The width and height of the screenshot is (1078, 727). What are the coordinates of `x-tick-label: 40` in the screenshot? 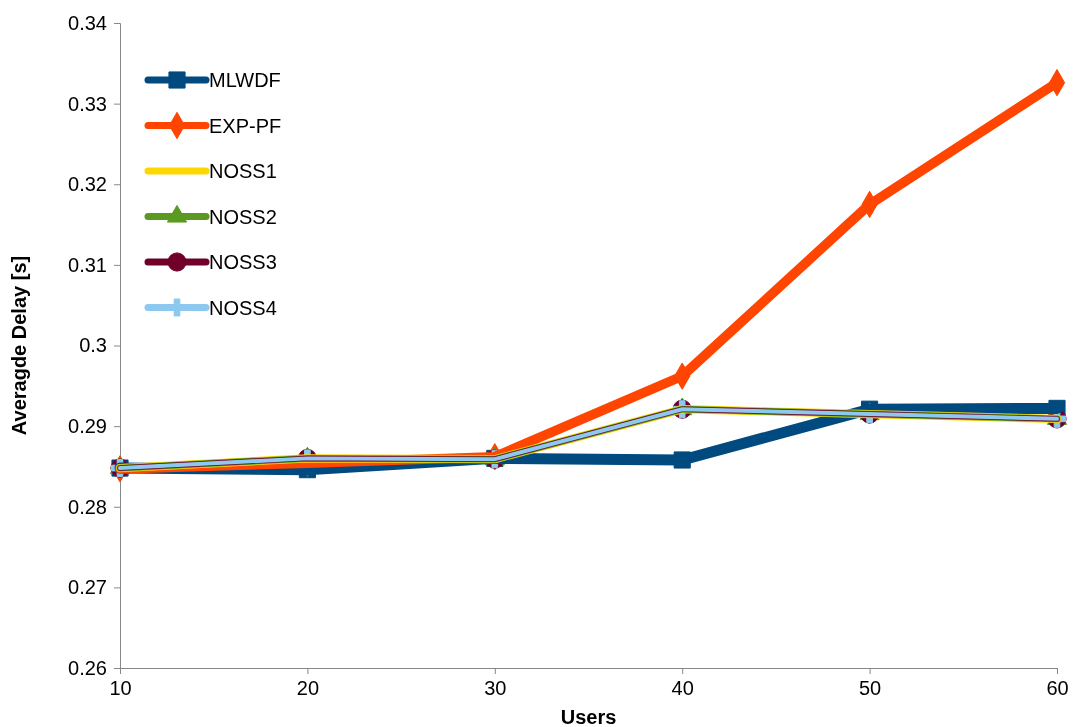 It's located at (682, 688).